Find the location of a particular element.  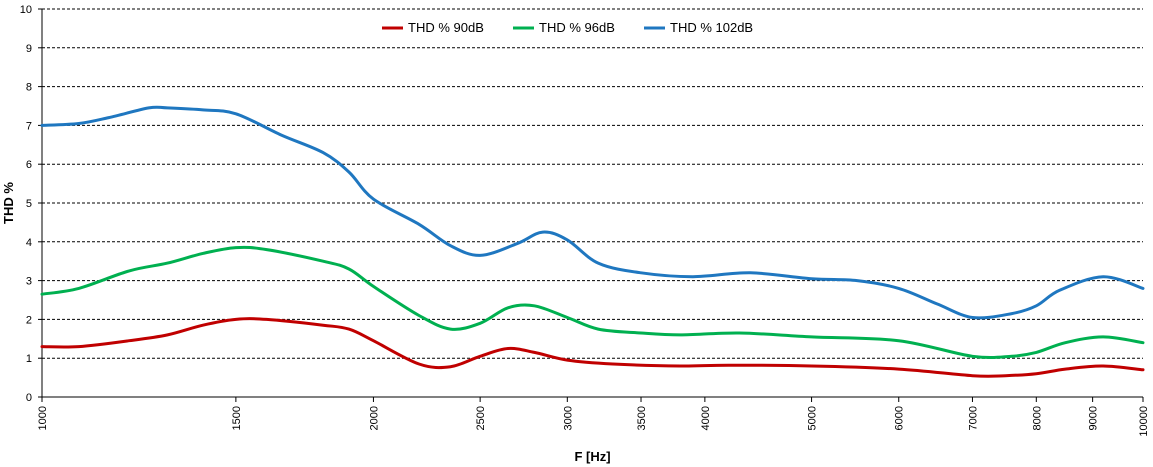

legend-label-2: THD % 96dB is located at coordinates (577, 27).